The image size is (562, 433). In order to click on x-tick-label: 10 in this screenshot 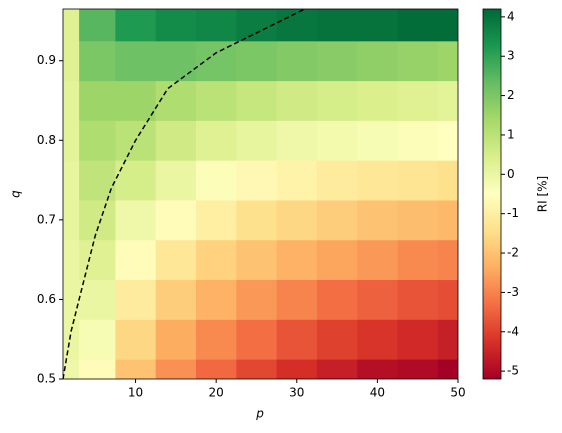, I will do `click(135, 393)`.